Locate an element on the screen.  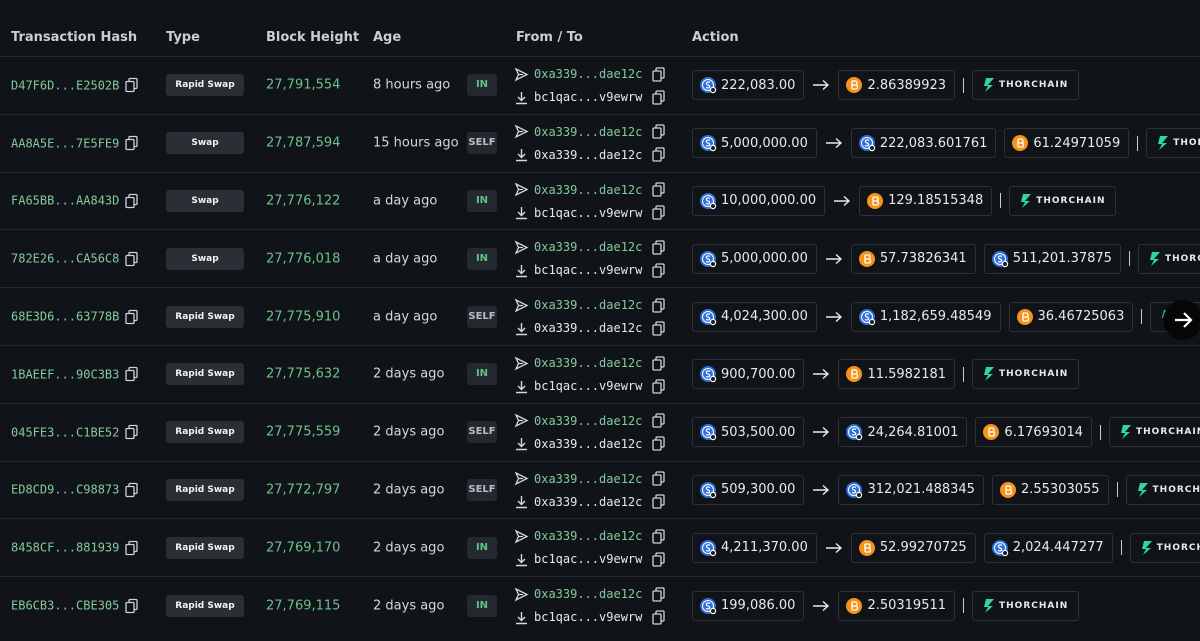
column-header: Action is located at coordinates (715, 37).